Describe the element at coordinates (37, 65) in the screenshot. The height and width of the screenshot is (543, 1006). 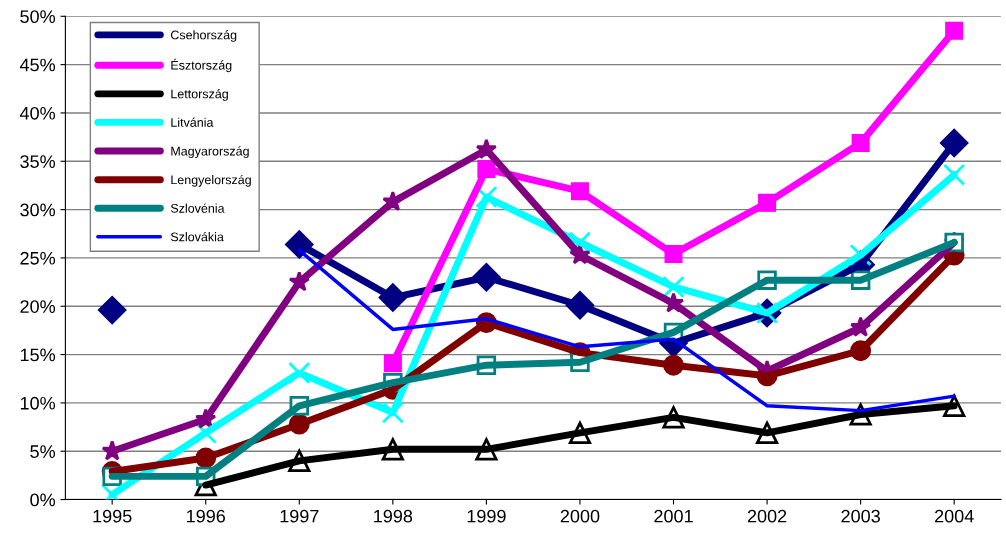
I see `y-tick-label: 45%` at that location.